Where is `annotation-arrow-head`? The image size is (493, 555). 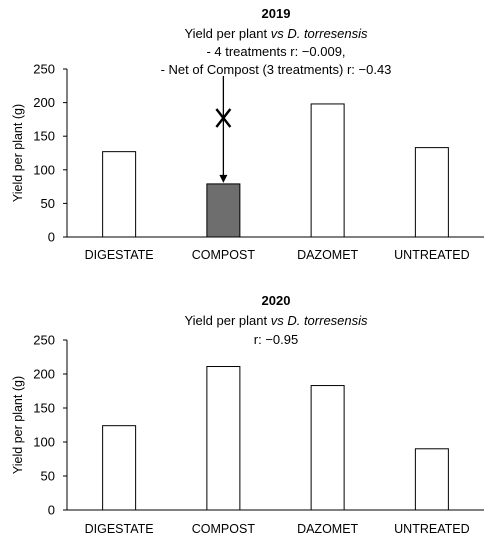
annotation-arrow-head is located at coordinates (223, 178).